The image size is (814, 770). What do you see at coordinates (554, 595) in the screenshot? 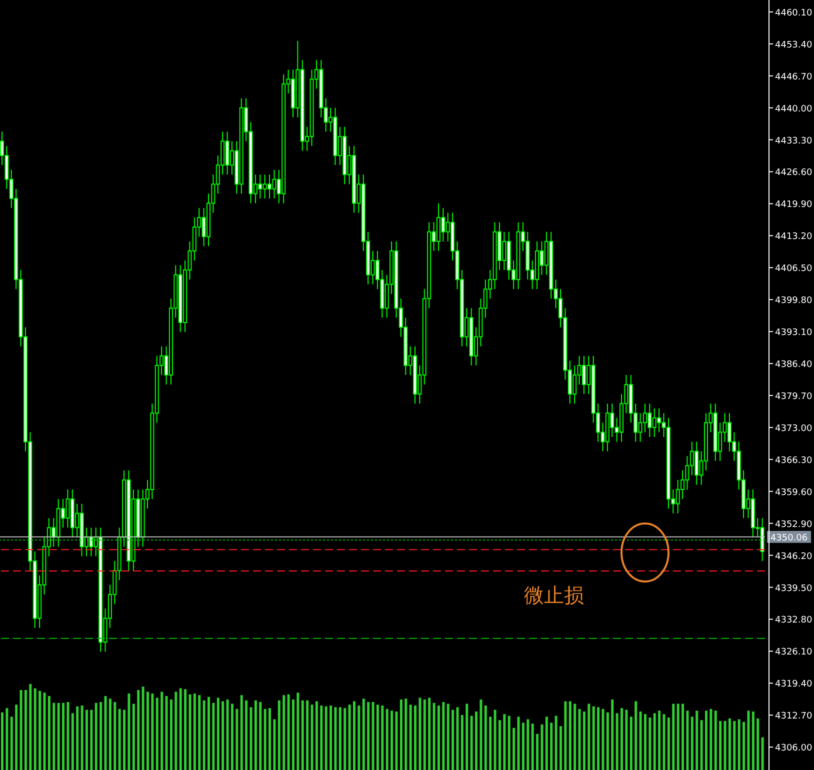
I see `annotation: 微止损` at bounding box center [554, 595].